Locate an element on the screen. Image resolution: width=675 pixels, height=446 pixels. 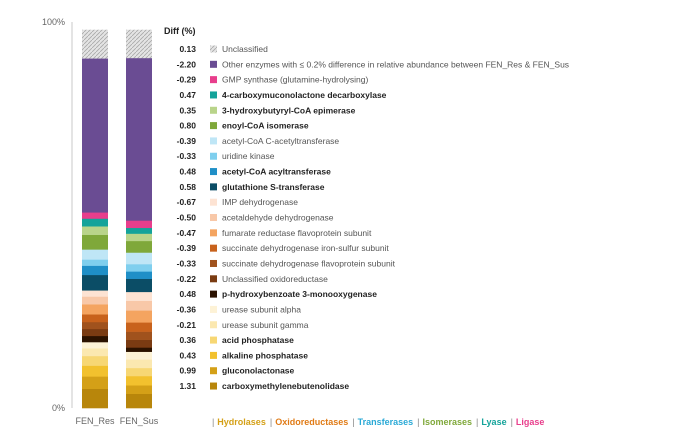
diff-value-acetaldehyde-dehydrogenase: -0.50 is located at coordinates (187, 218).